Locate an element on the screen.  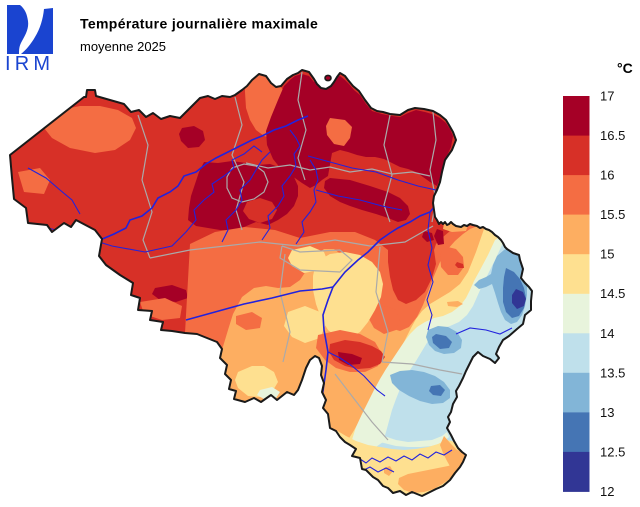
svg-text: IRM is located at coordinates (29, 64).